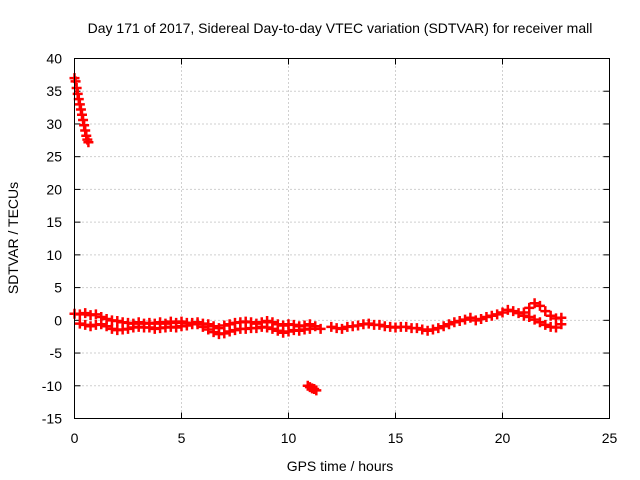 This screenshot has height=480, width=640. What do you see at coordinates (54, 91) in the screenshot?
I see `y-tick-label: 35` at bounding box center [54, 91].